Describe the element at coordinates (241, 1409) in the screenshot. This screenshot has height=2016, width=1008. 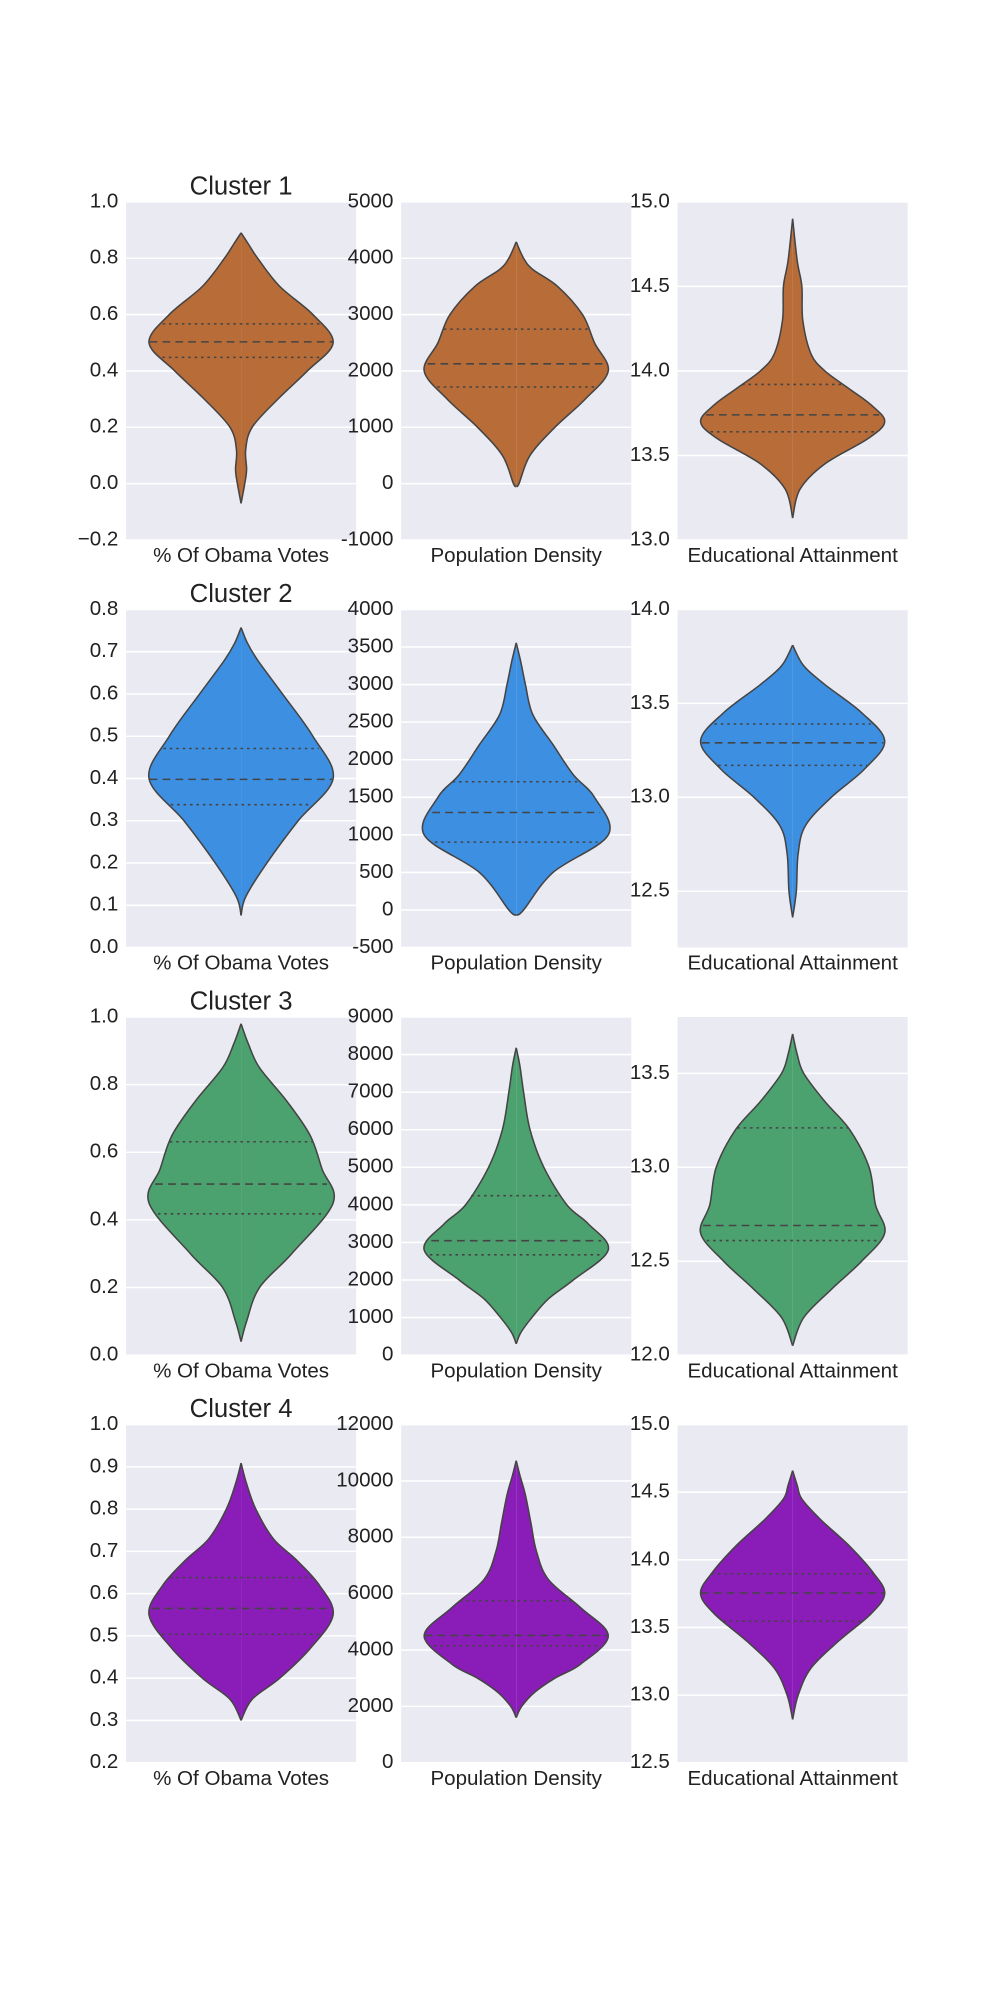
I see `chart-title: Cluster 4` at that location.